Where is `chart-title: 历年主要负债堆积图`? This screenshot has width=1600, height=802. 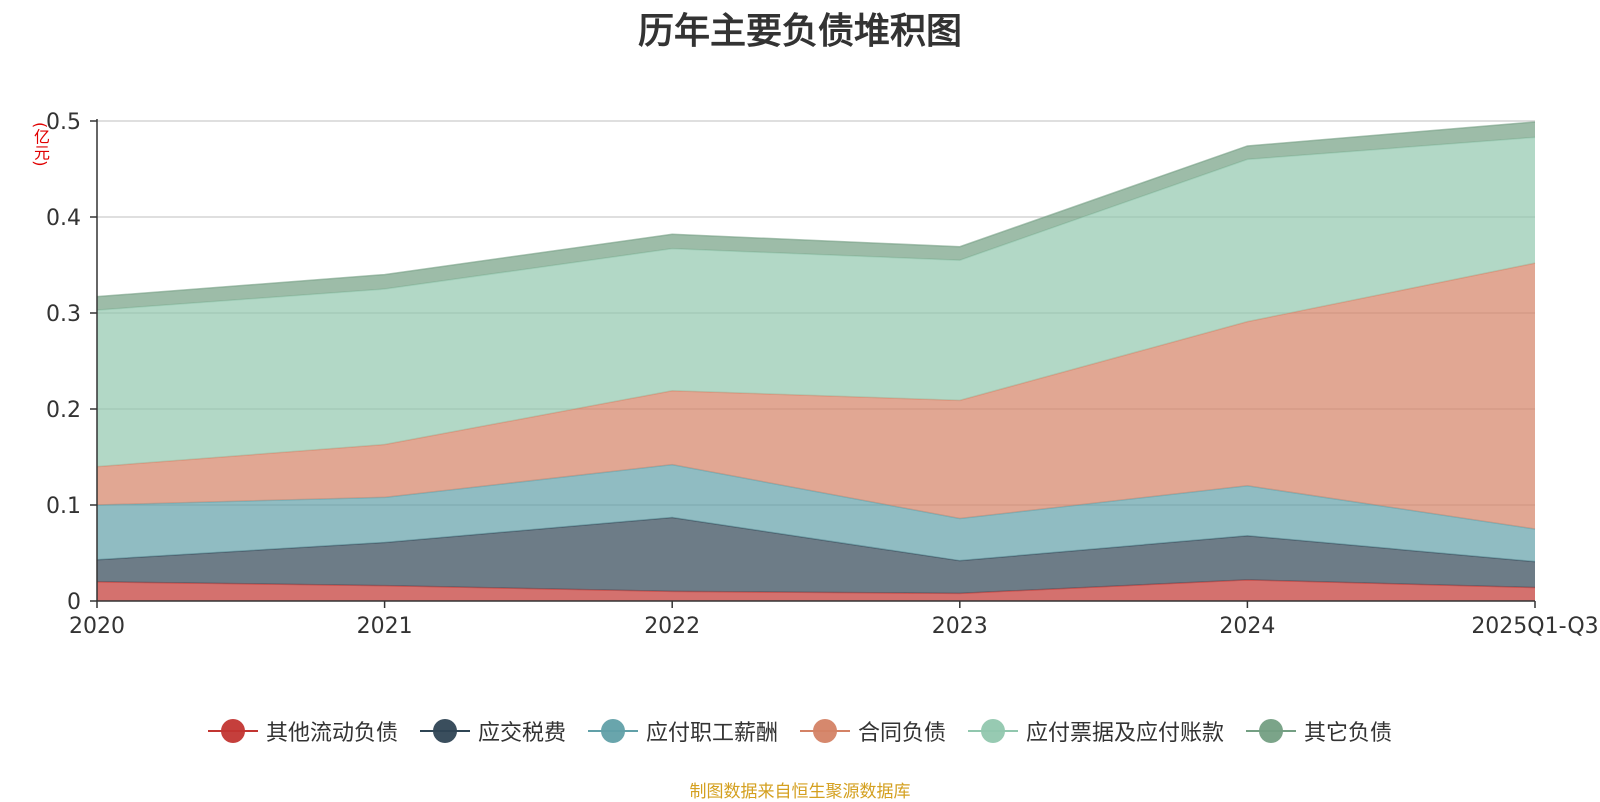 chart-title: 历年主要负债堆积图 is located at coordinates (799, 31).